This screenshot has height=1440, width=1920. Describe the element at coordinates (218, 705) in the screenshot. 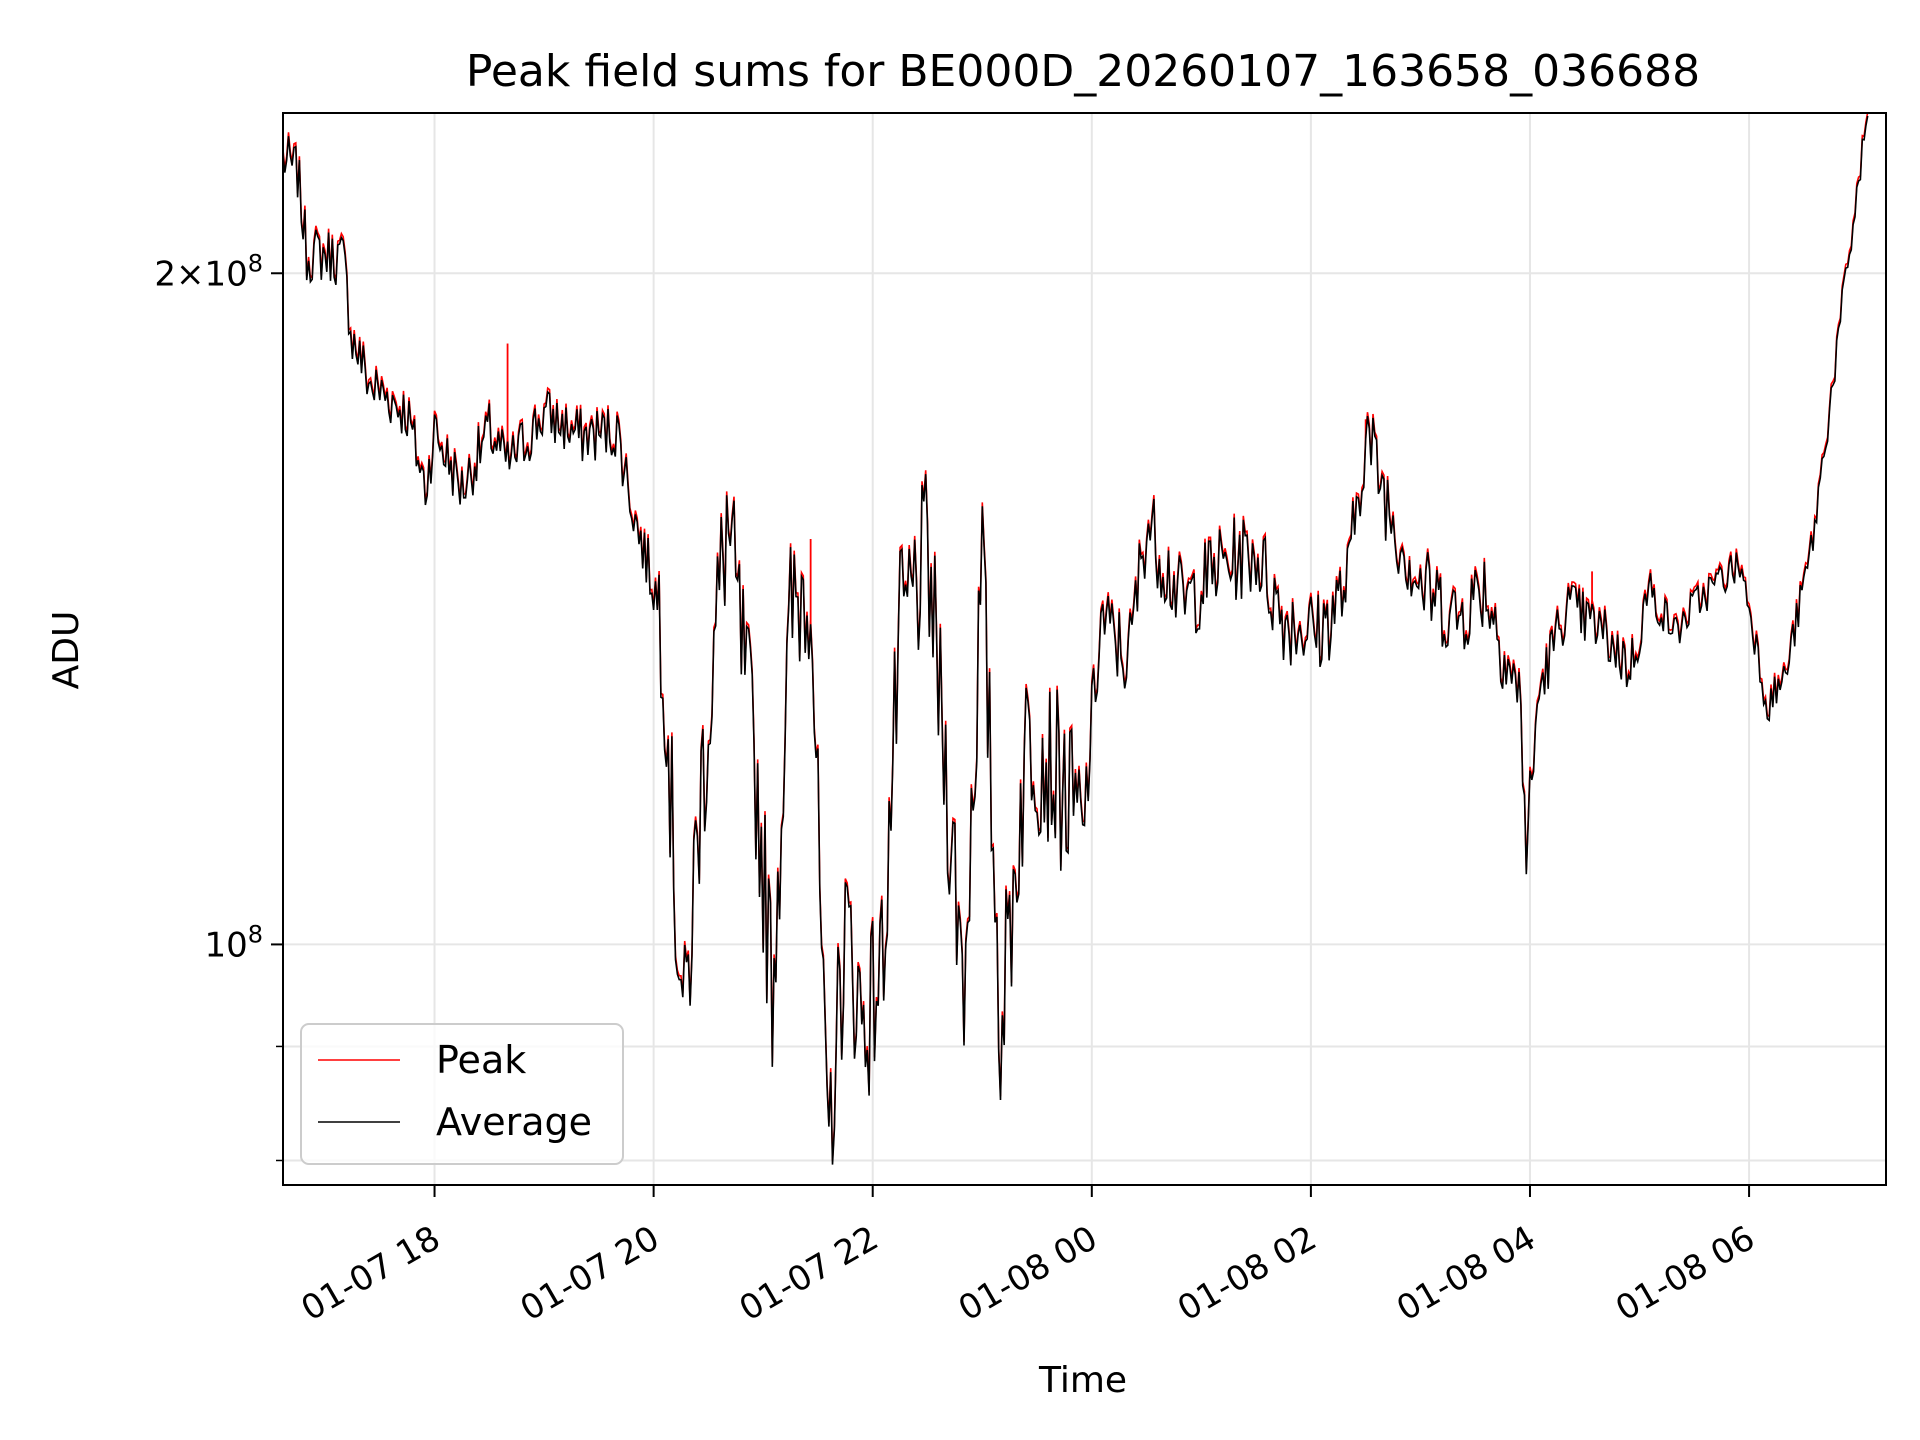

I see `y-axis: 108 2×108` at that location.